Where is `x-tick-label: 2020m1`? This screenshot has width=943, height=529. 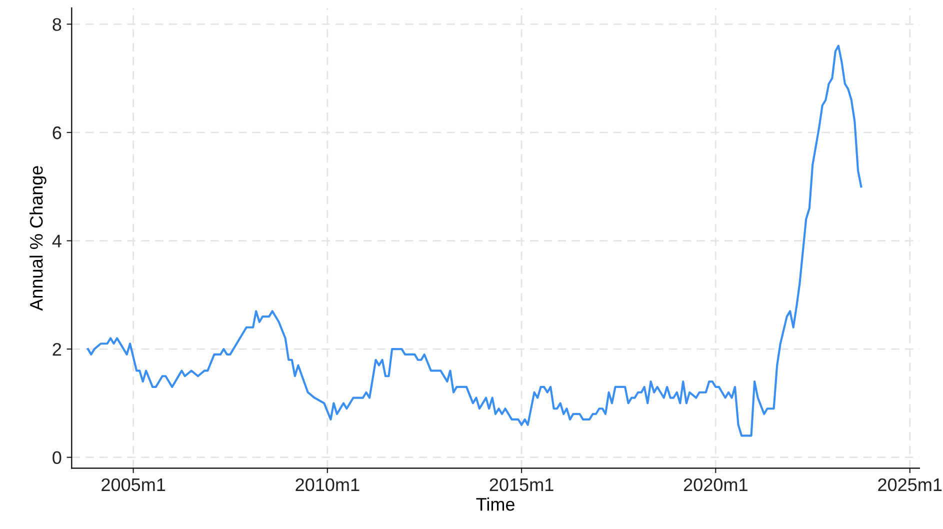 x-tick-label: 2020m1 is located at coordinates (716, 485).